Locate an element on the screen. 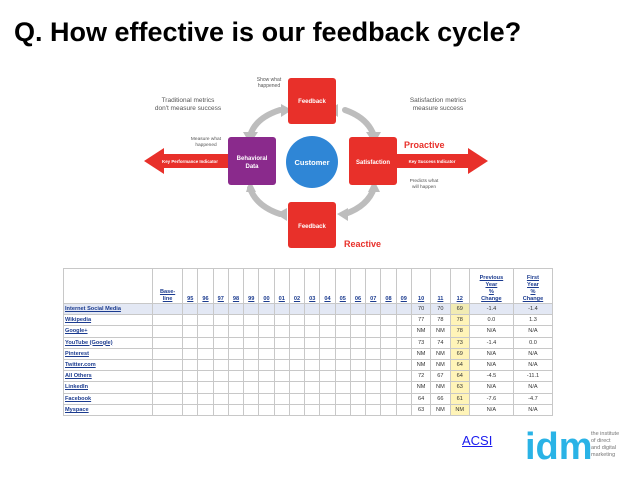 The height and width of the screenshot is (479, 638). column-header: 96 is located at coordinates (205, 286).